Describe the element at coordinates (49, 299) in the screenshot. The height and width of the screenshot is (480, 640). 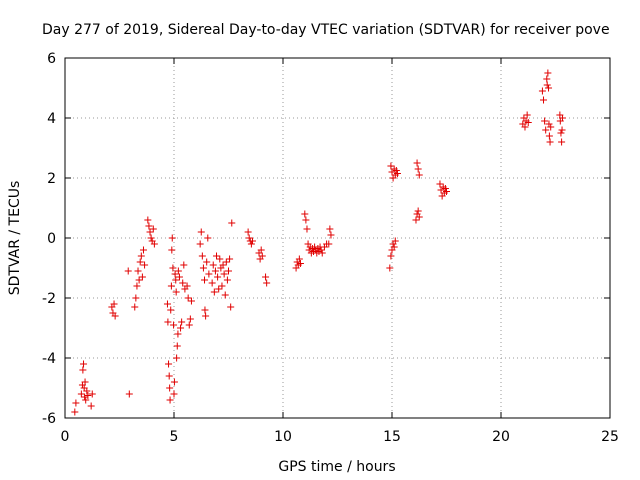
I see `y-tick-label: -2` at that location.